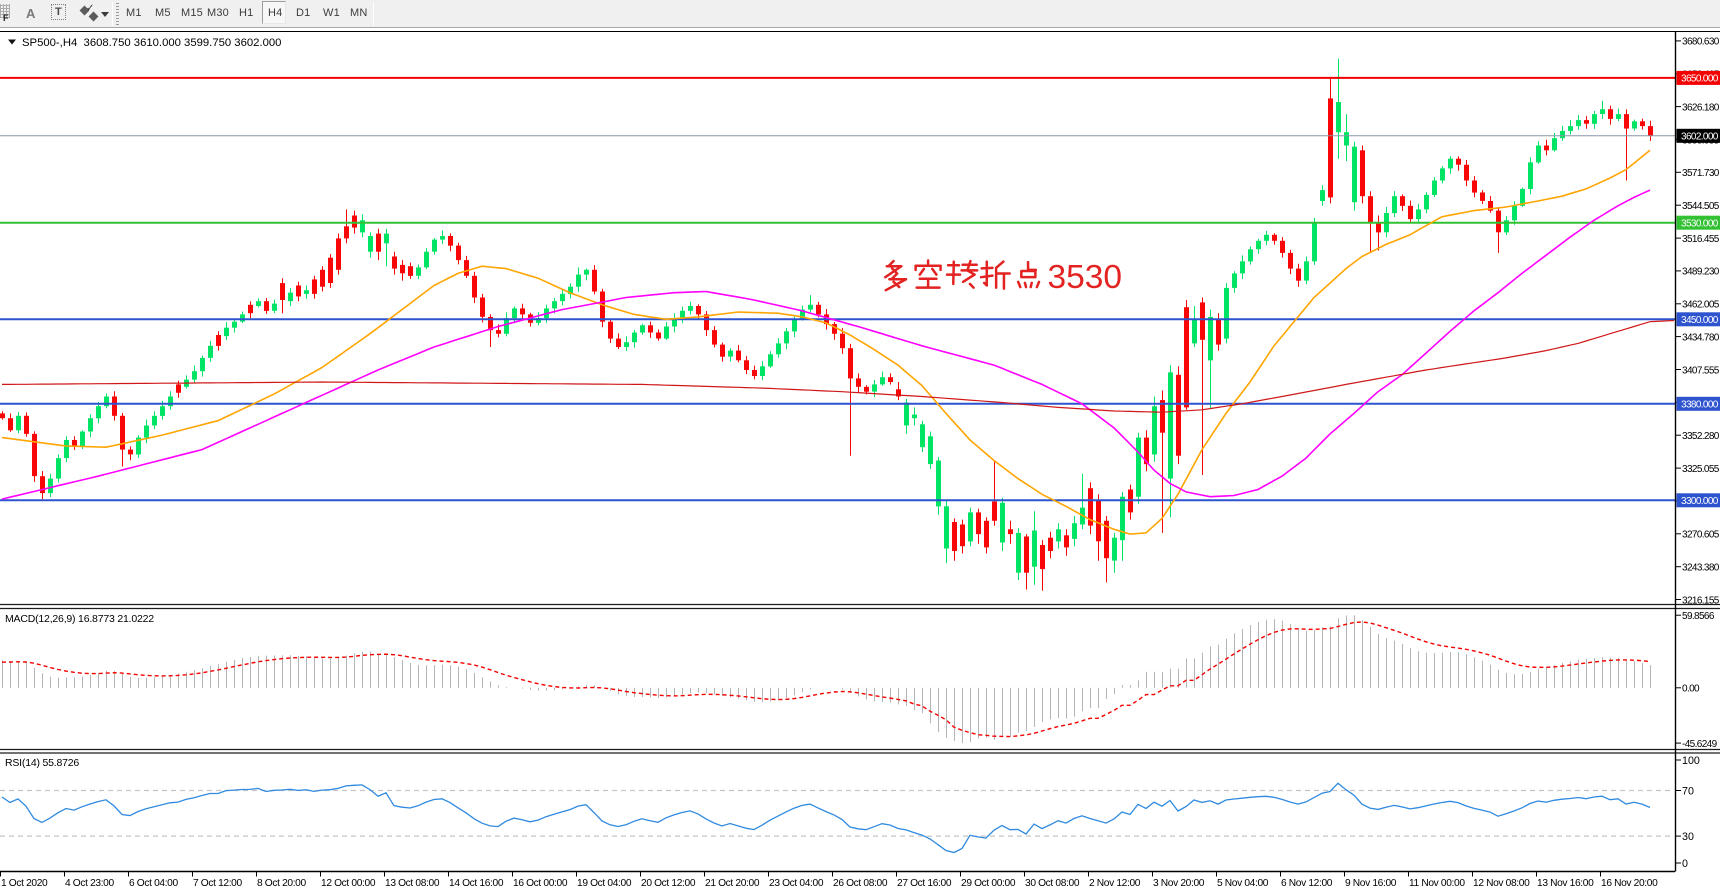 This screenshot has height=893, width=1720. What do you see at coordinates (1701, 239) in the screenshot?
I see `svg-text: 3516.455` at bounding box center [1701, 239].